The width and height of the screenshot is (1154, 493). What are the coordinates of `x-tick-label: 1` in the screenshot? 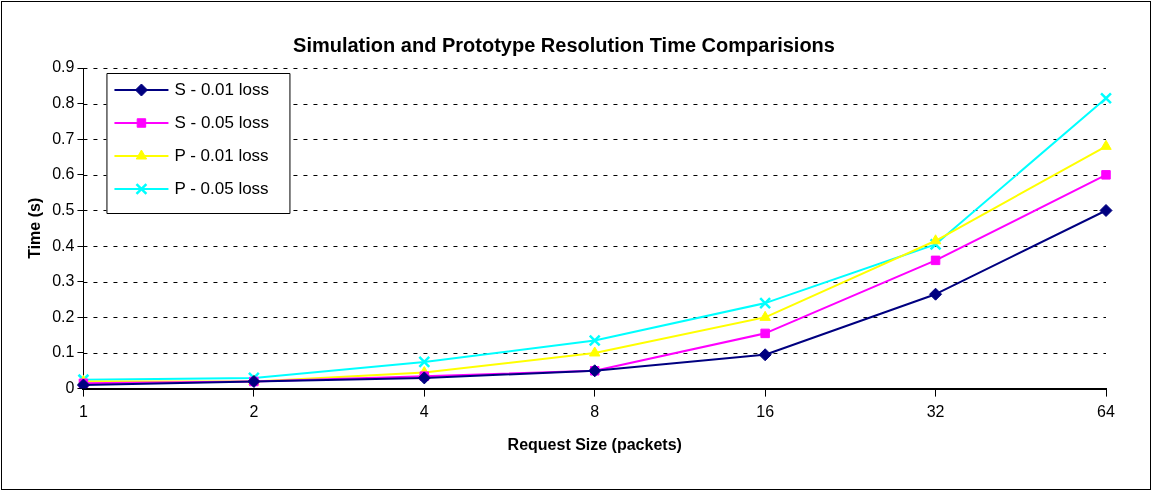 It's located at (83, 411).